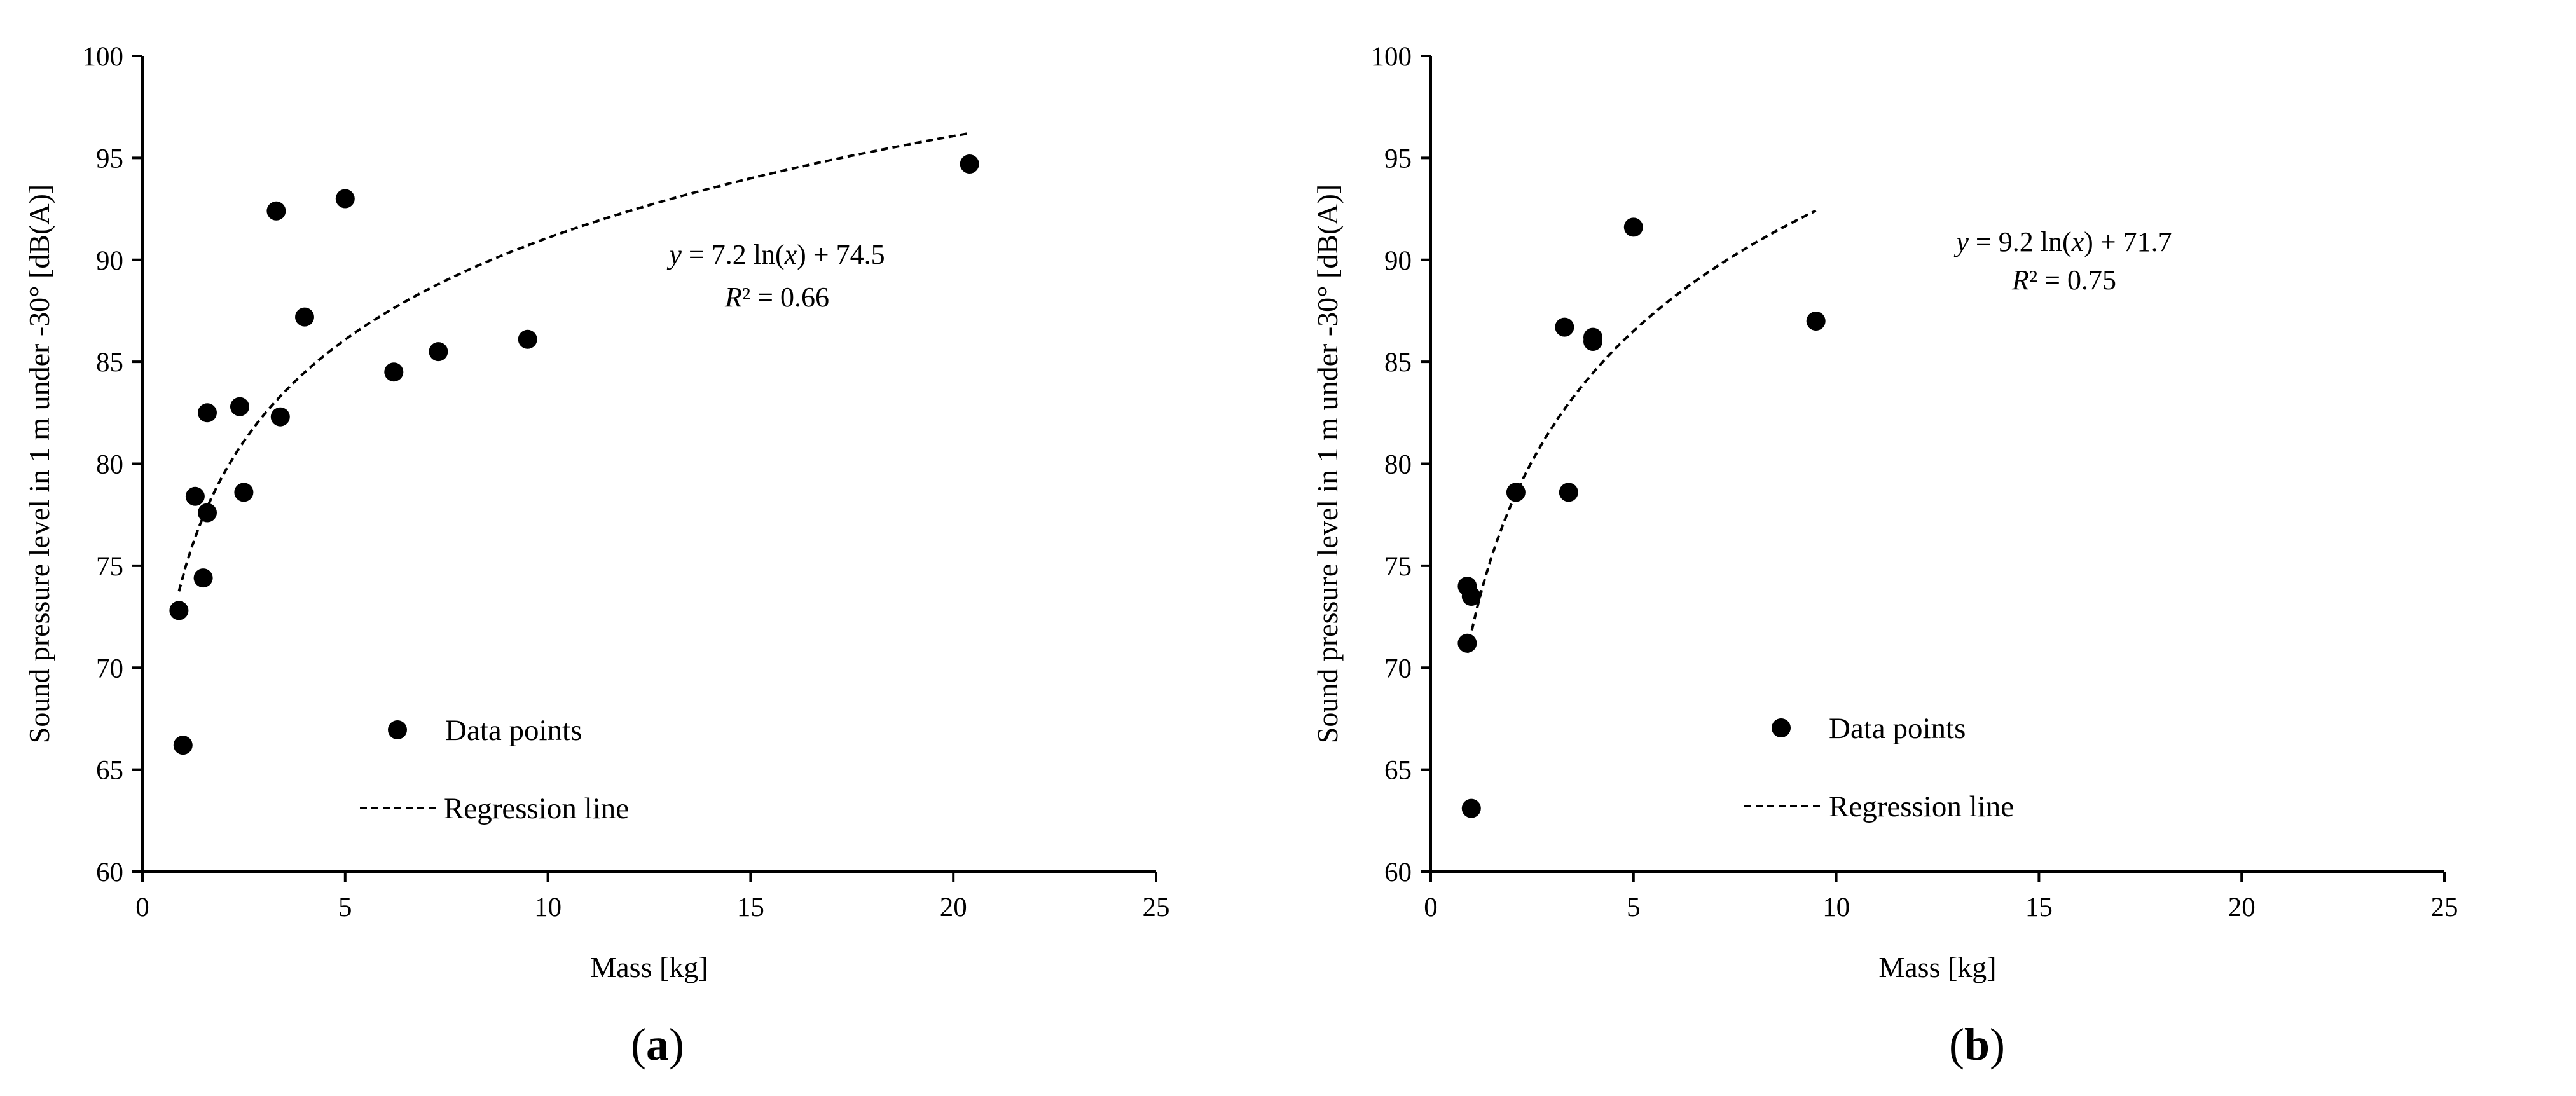 The width and height of the screenshot is (2576, 1096). I want to click on panel-caption-b: (b), so click(1976, 1044).